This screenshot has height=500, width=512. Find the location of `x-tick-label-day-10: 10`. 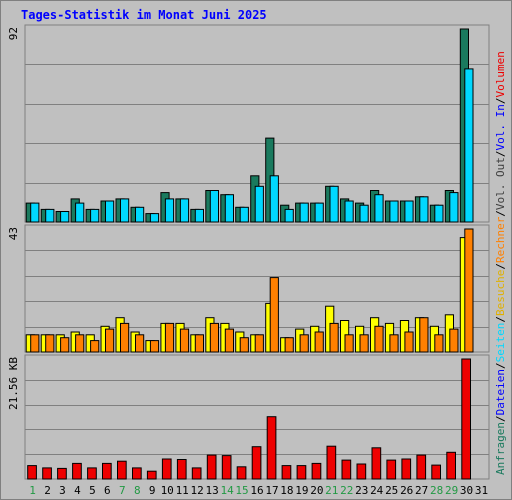

x-tick-label-day-10: 10 is located at coordinates (167, 490).